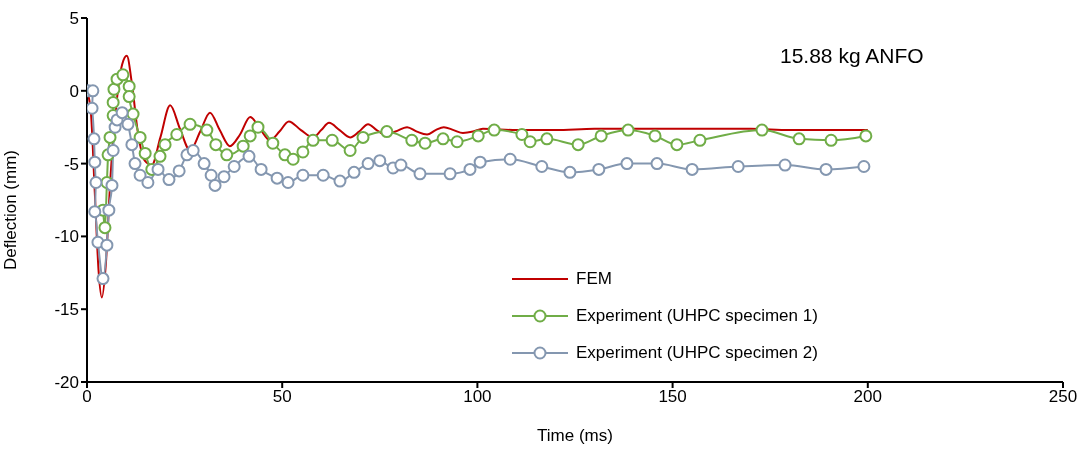  I want to click on y-tick-label: 5, so click(74, 19).